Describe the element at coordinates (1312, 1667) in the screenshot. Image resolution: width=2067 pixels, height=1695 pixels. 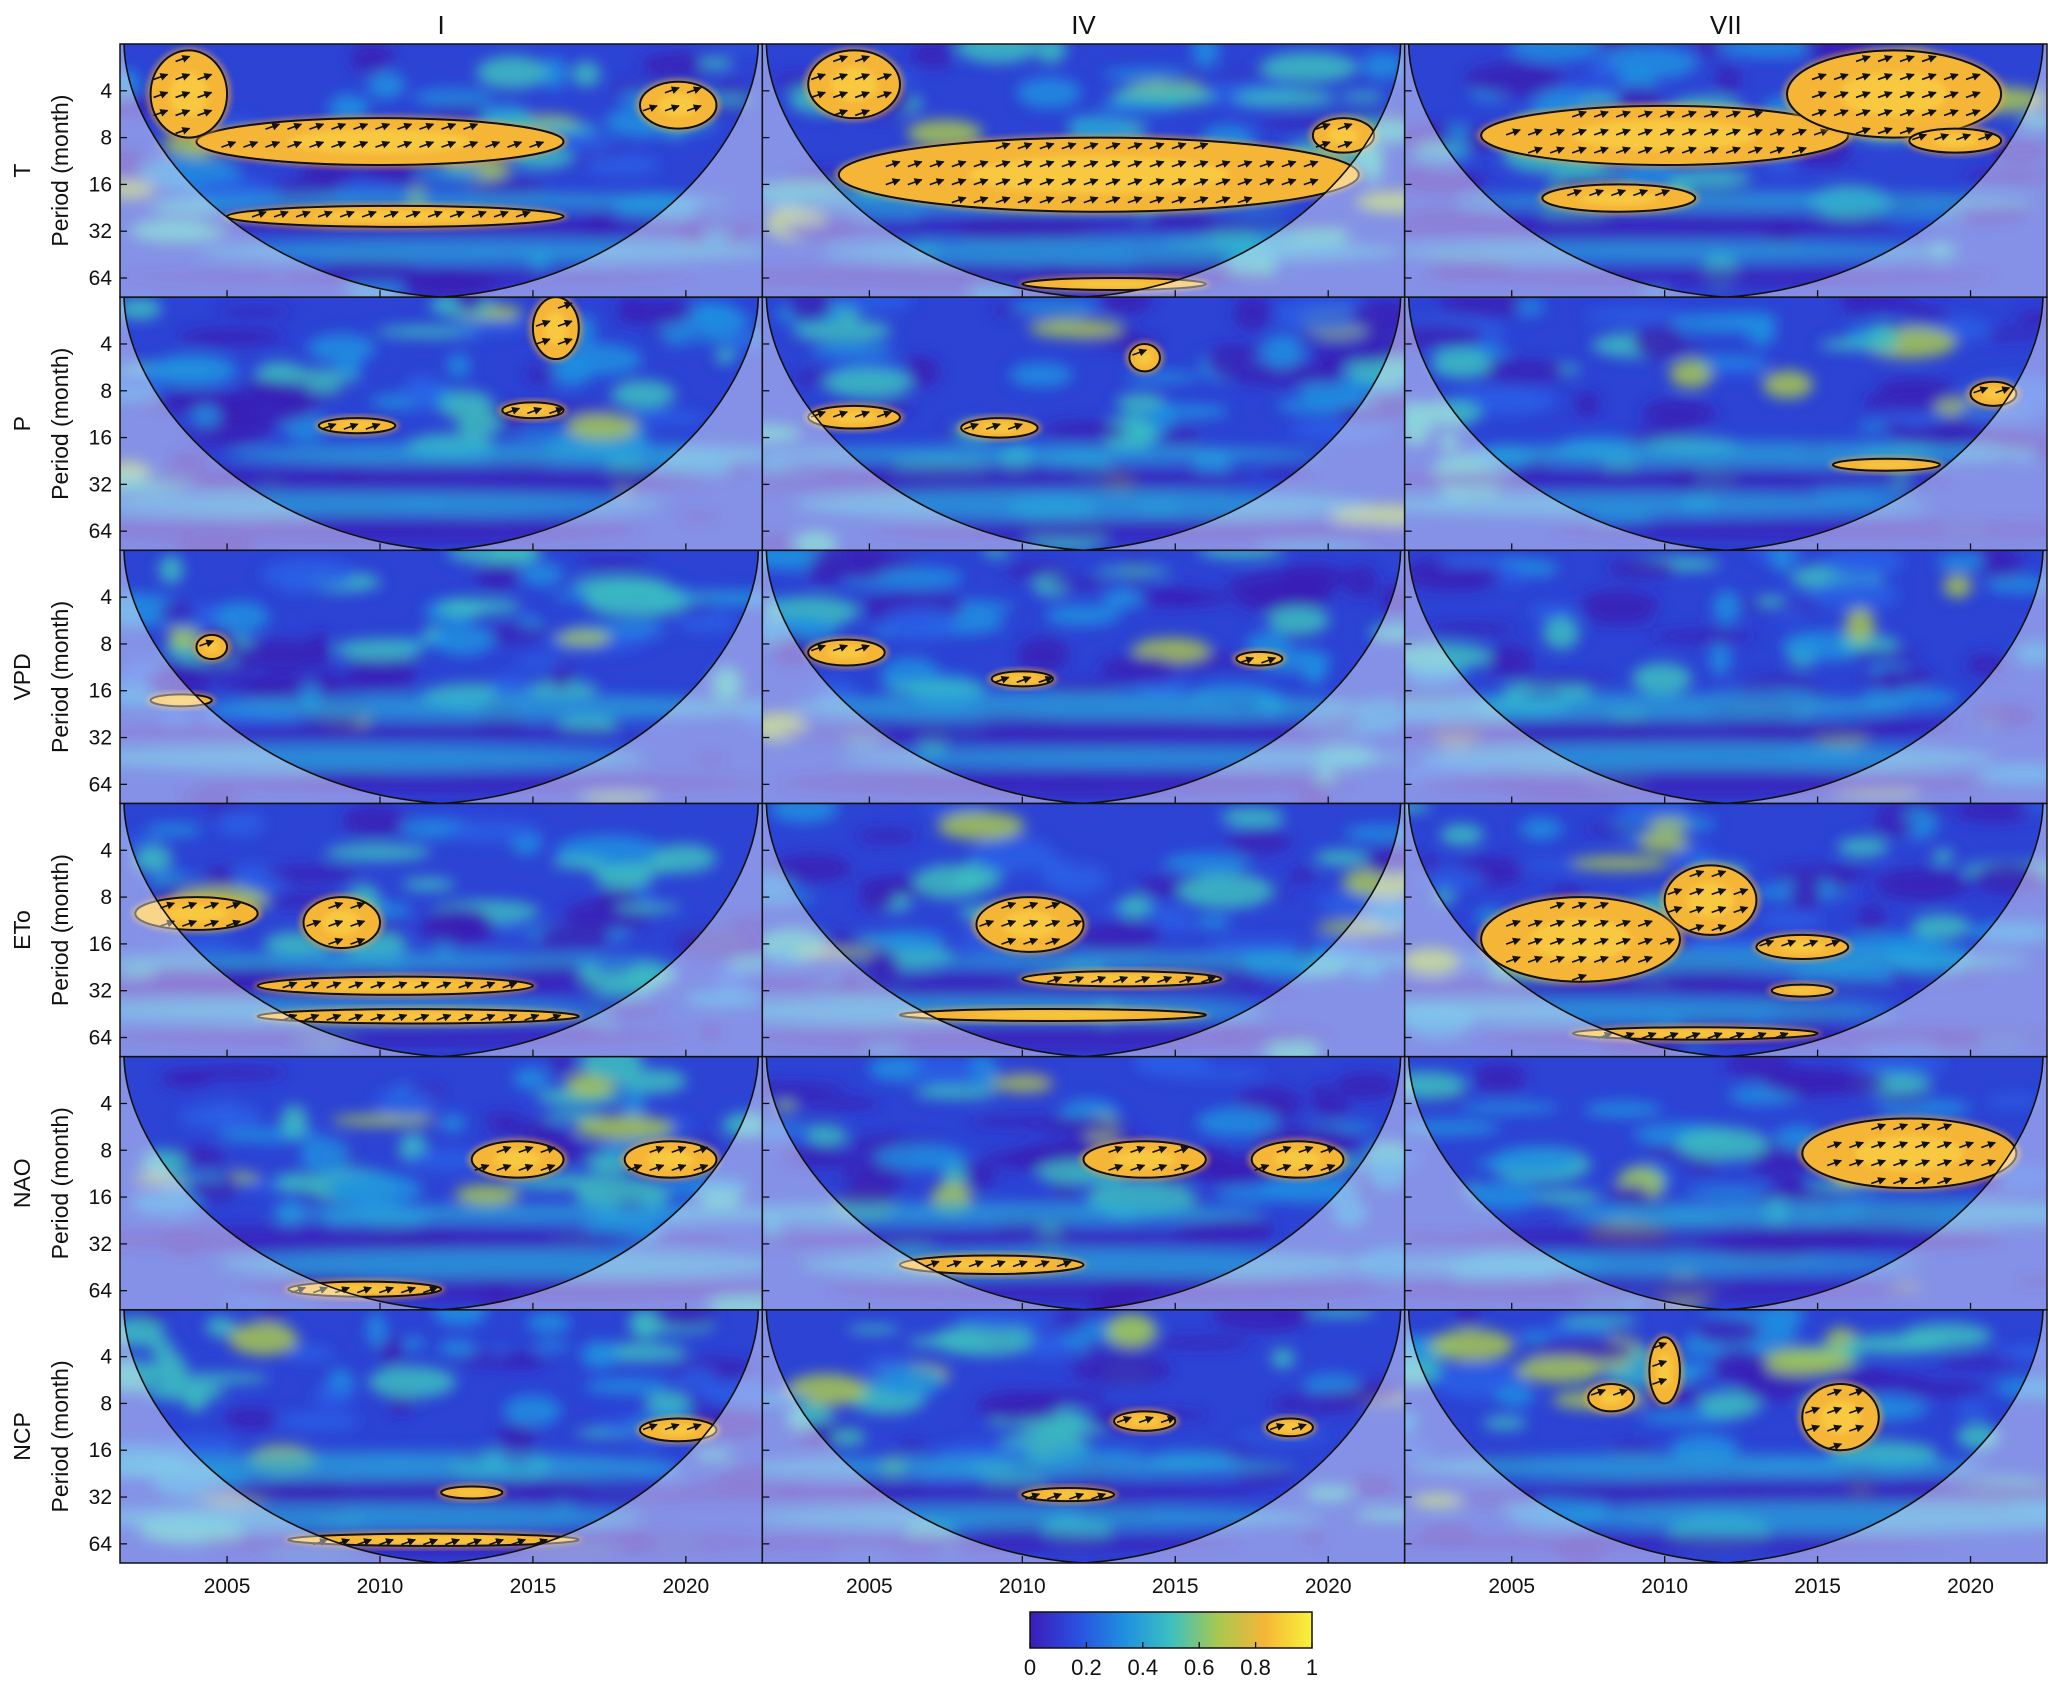
I see `colorbar-tick-label: 1` at that location.